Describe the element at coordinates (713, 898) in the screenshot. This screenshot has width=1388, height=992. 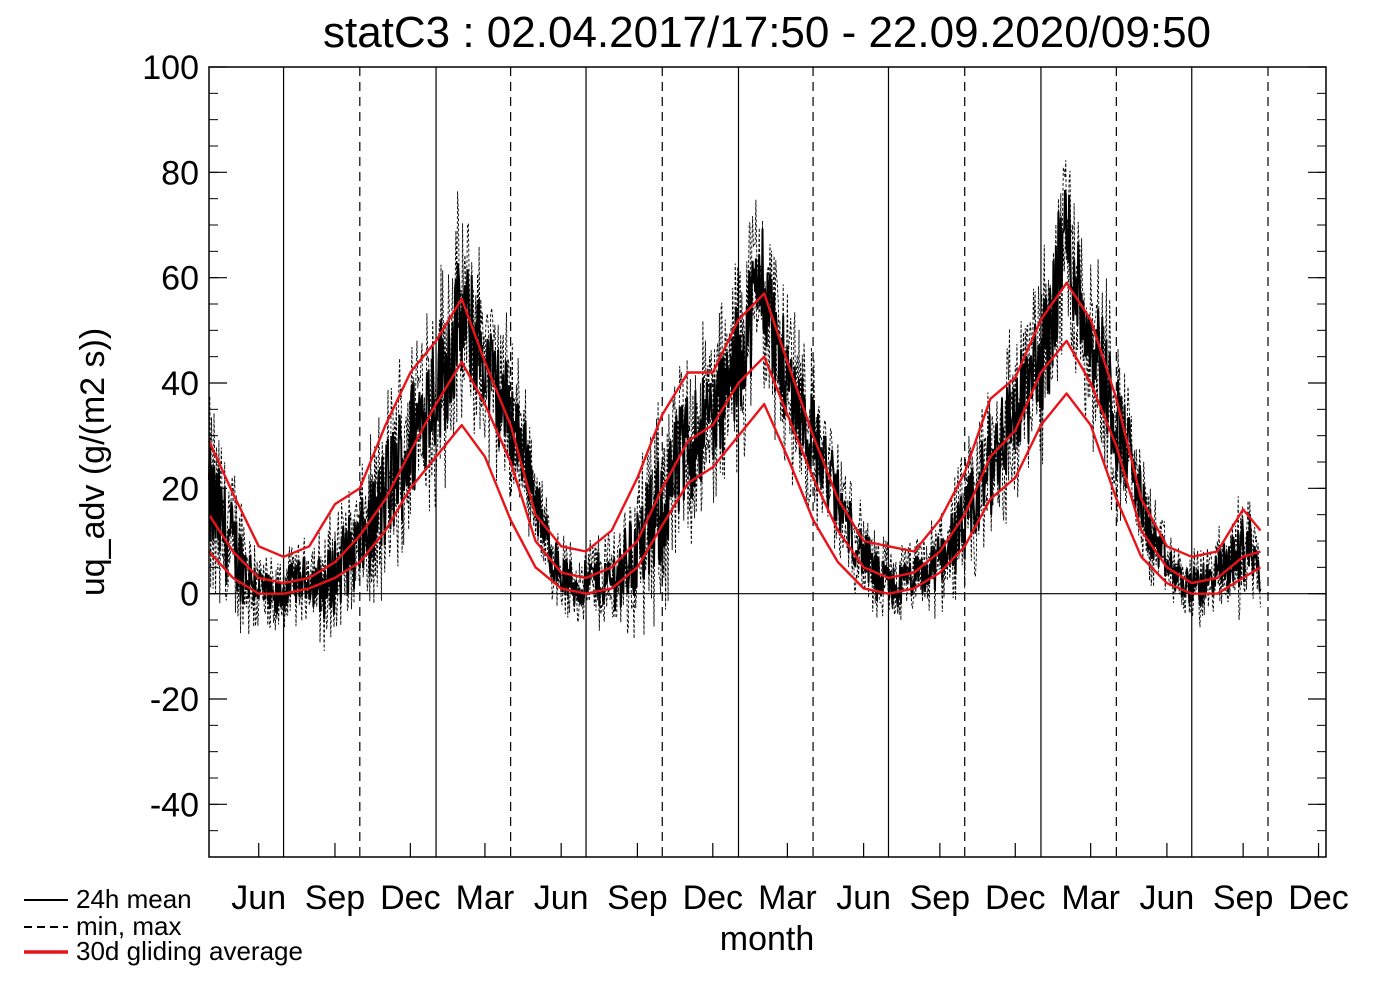
I see `x-tick-label-6: Dec` at that location.